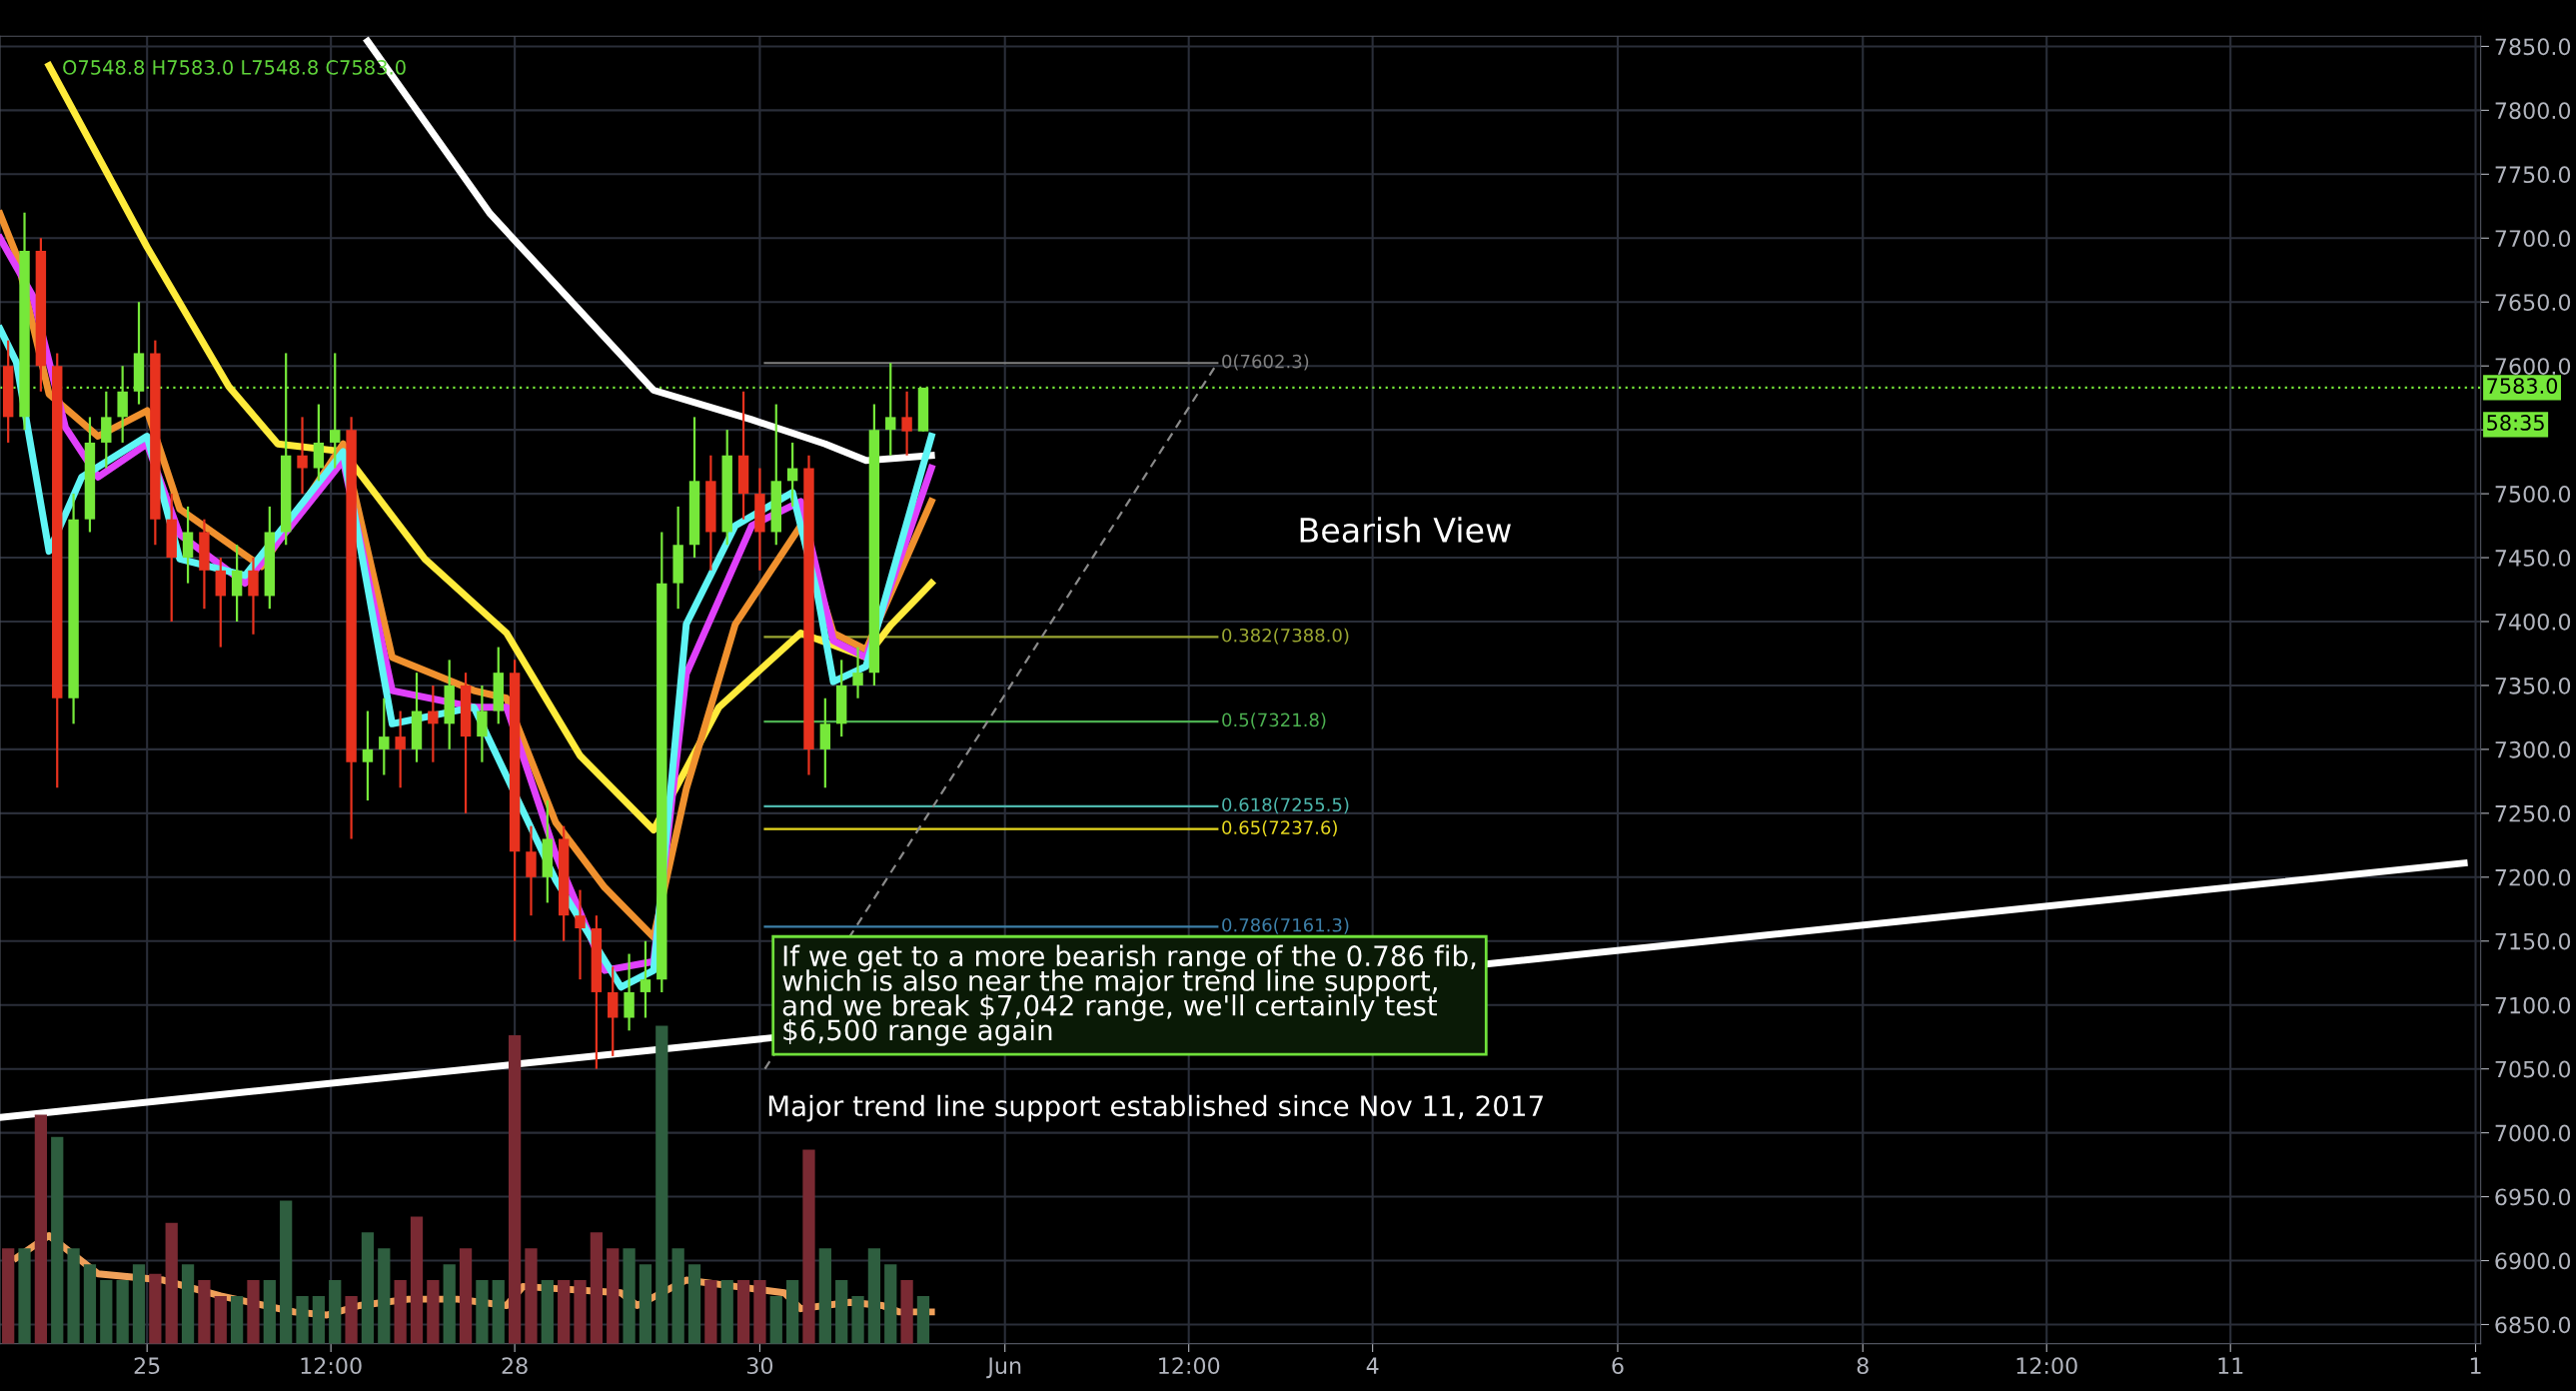 This screenshot has width=2576, height=1391. Describe the element at coordinates (1372, 1365) in the screenshot. I see `x-tick-label: 4` at that location.